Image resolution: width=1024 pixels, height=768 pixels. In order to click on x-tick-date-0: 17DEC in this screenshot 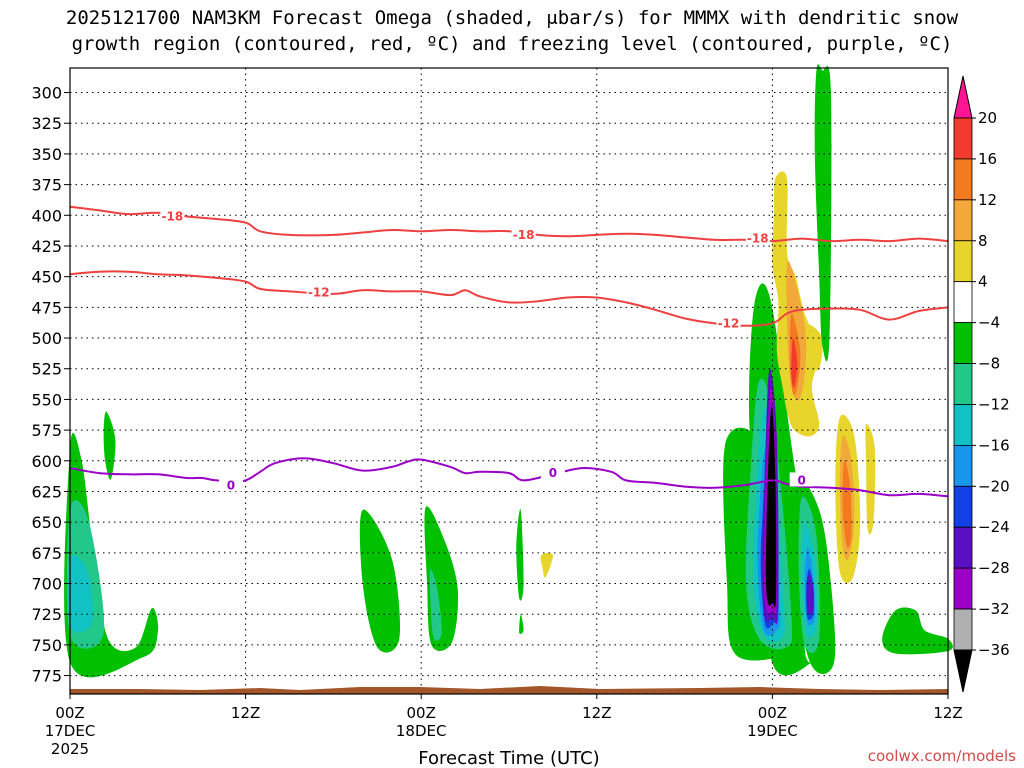, I will do `click(70, 731)`.